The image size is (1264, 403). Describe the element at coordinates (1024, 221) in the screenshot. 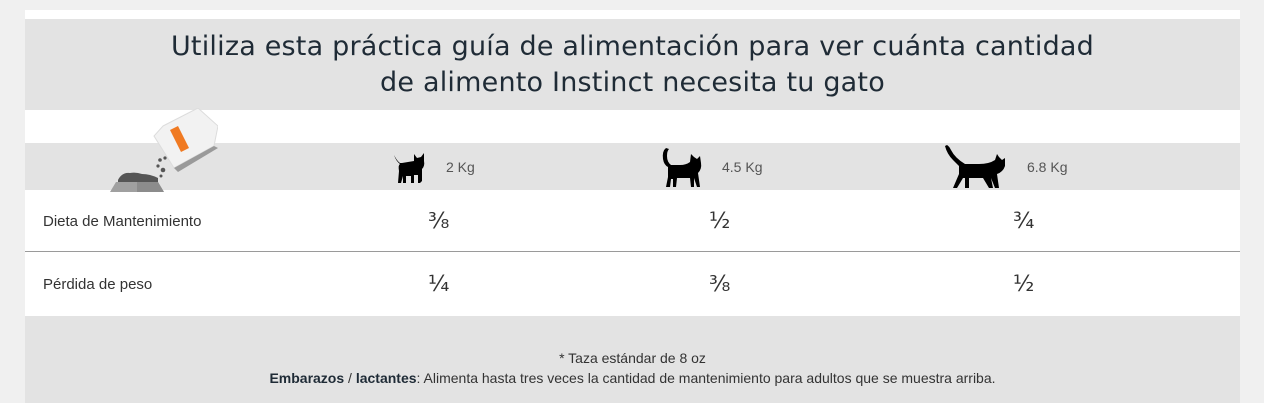

I see `cell-6-8kg: ¾` at that location.